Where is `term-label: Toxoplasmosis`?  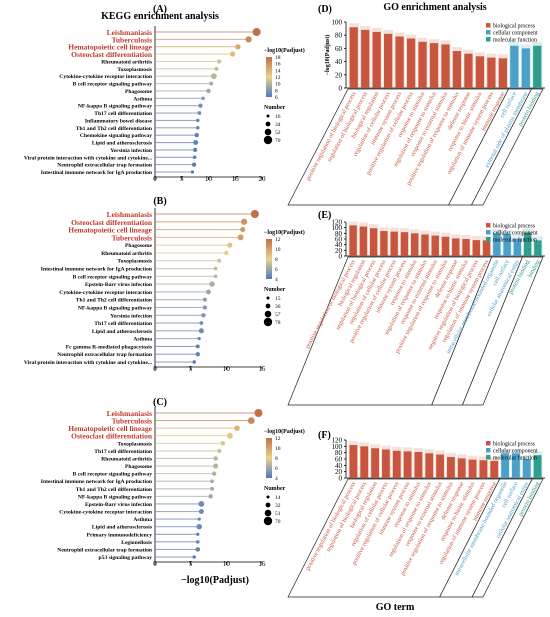
term-label: Toxoplasmosis is located at coordinates (134, 262).